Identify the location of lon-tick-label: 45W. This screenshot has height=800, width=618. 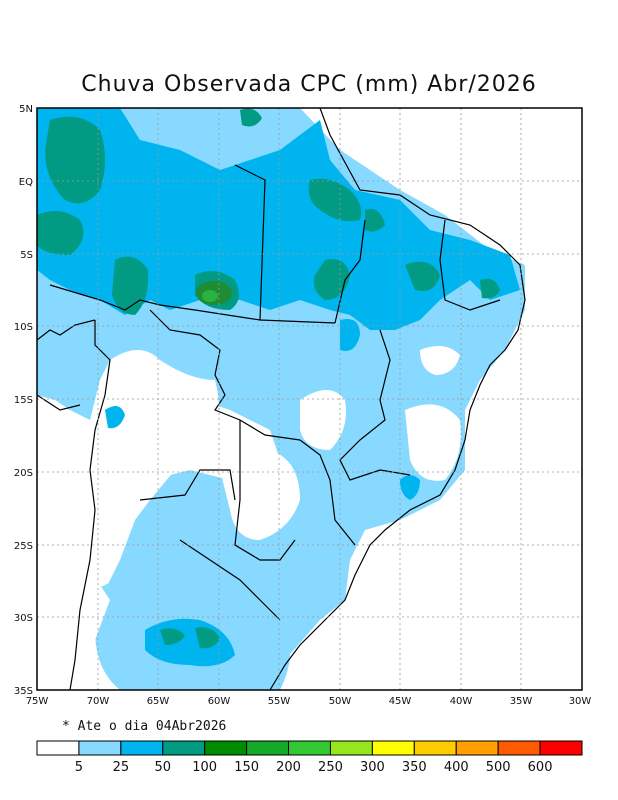
(400, 701).